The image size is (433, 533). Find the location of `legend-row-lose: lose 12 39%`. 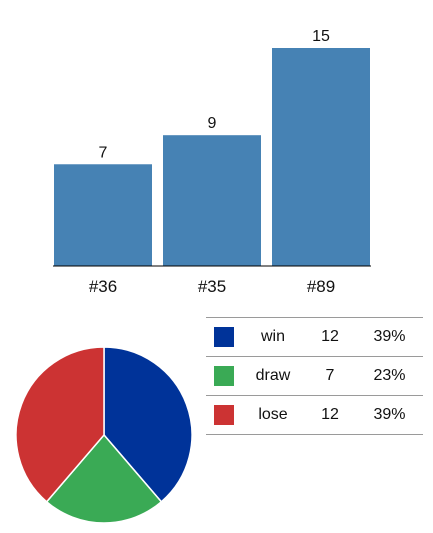

legend-row-lose: lose 12 39% is located at coordinates (314, 415).